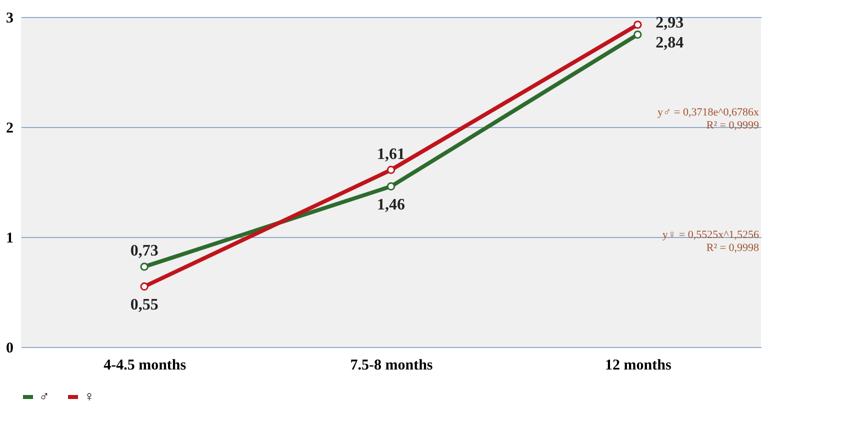 Image resolution: width=847 pixels, height=427 pixels. Describe the element at coordinates (711, 241) in the screenshot. I see `annotation: y♀ = 0,5525x^1,5256 R² = 0,9998` at that location.